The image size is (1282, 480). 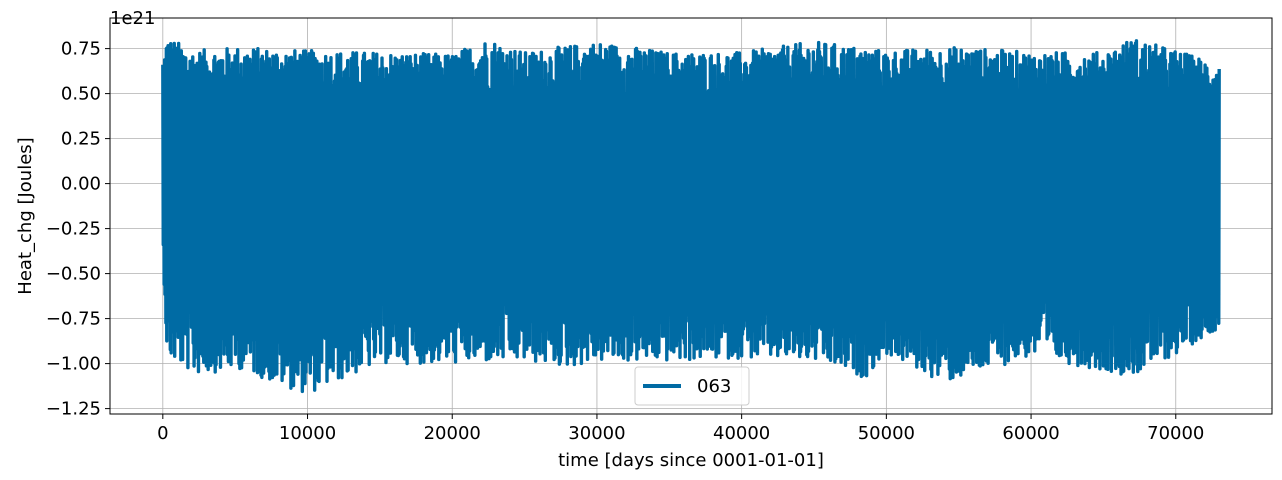 I want to click on y-tick-label: −0.75, so click(x=73, y=319).